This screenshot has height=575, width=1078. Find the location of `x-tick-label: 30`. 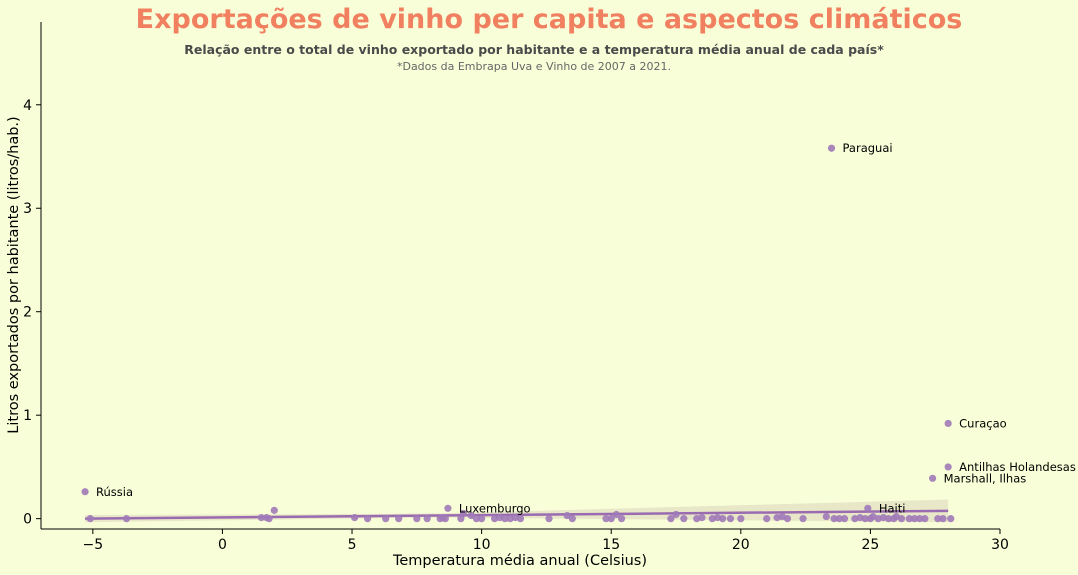

x-tick-label: 30 is located at coordinates (1000, 545).